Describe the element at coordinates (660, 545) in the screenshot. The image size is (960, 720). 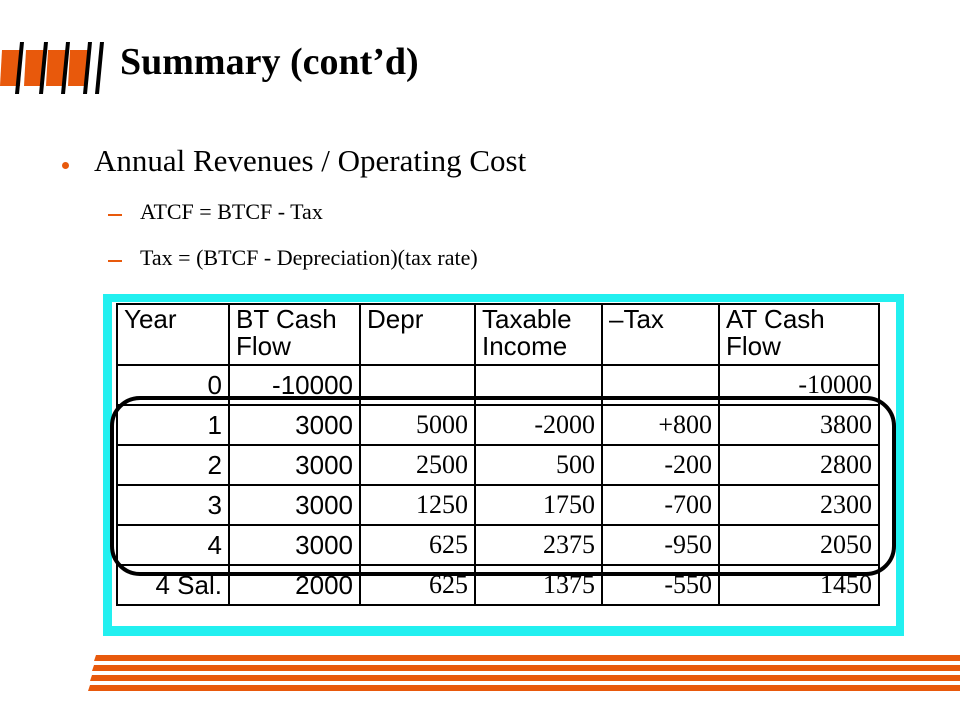
I see `cell-tax: -950` at that location.